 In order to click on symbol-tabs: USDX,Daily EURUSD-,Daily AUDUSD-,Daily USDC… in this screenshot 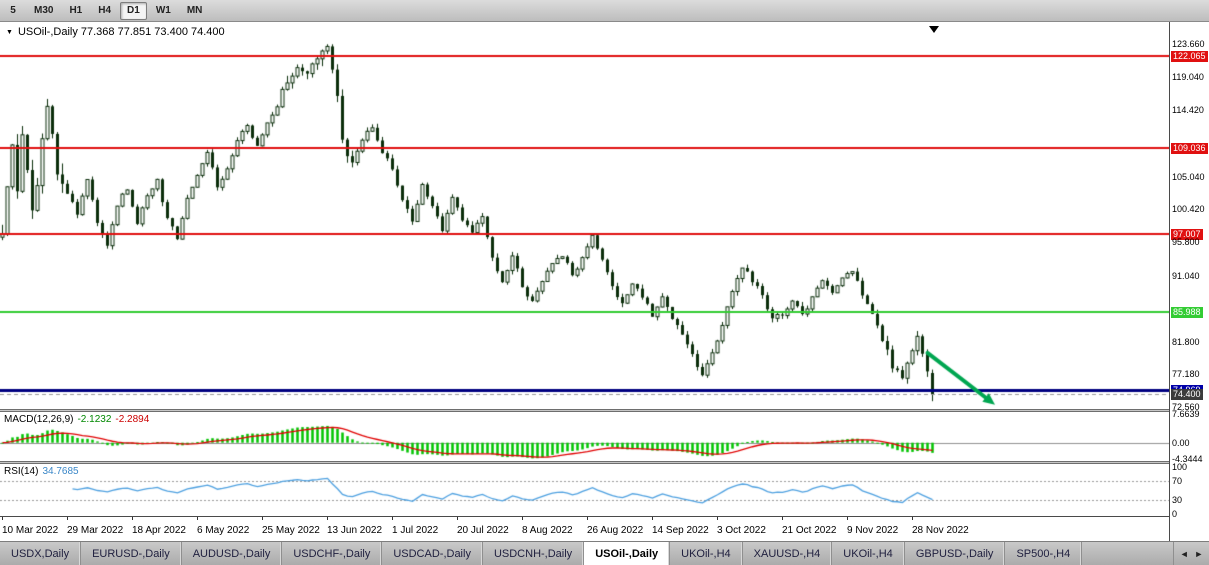, I will do `click(586, 553)`.